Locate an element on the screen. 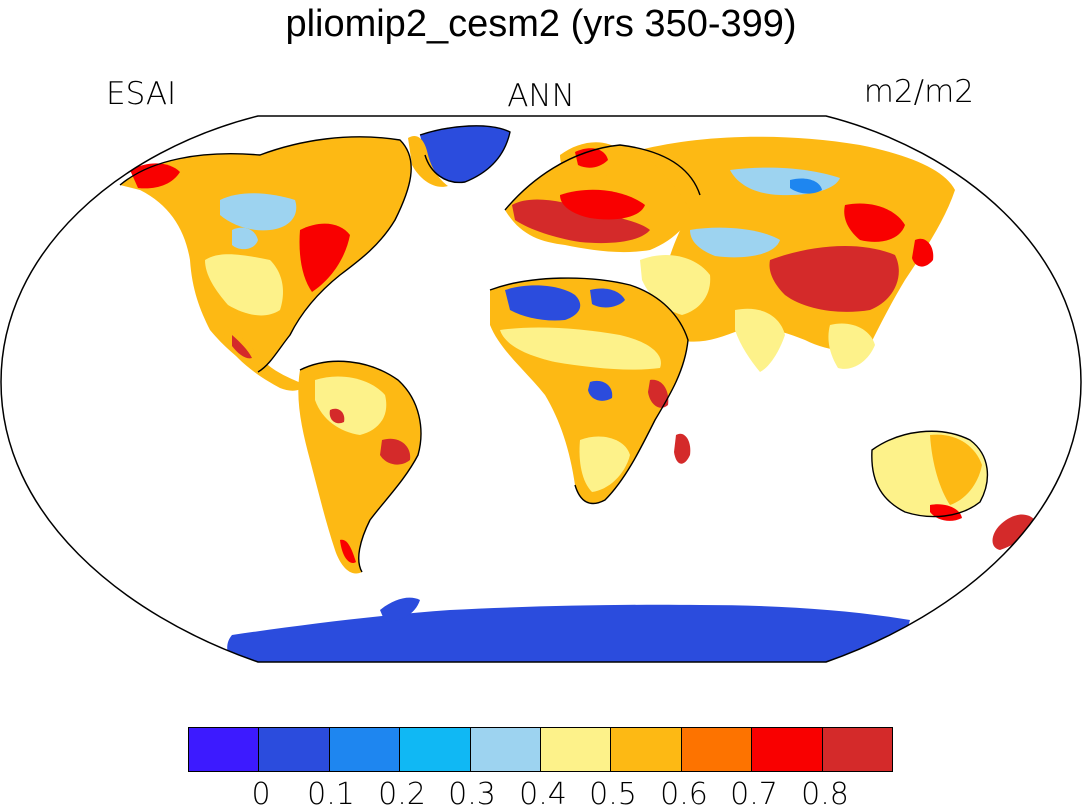 The height and width of the screenshot is (812, 1082). colorbar-tick-label: 0.6 is located at coordinates (684, 794).